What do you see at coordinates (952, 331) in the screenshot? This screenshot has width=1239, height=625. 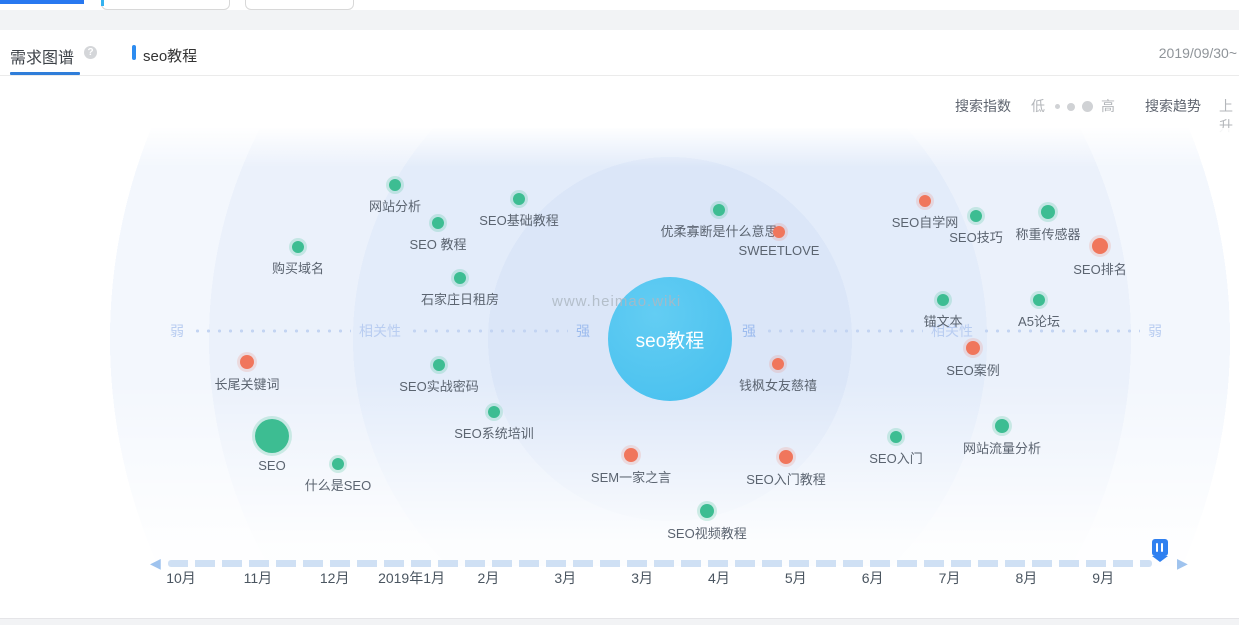 I see `axis-relevance-right: 相关性` at bounding box center [952, 331].